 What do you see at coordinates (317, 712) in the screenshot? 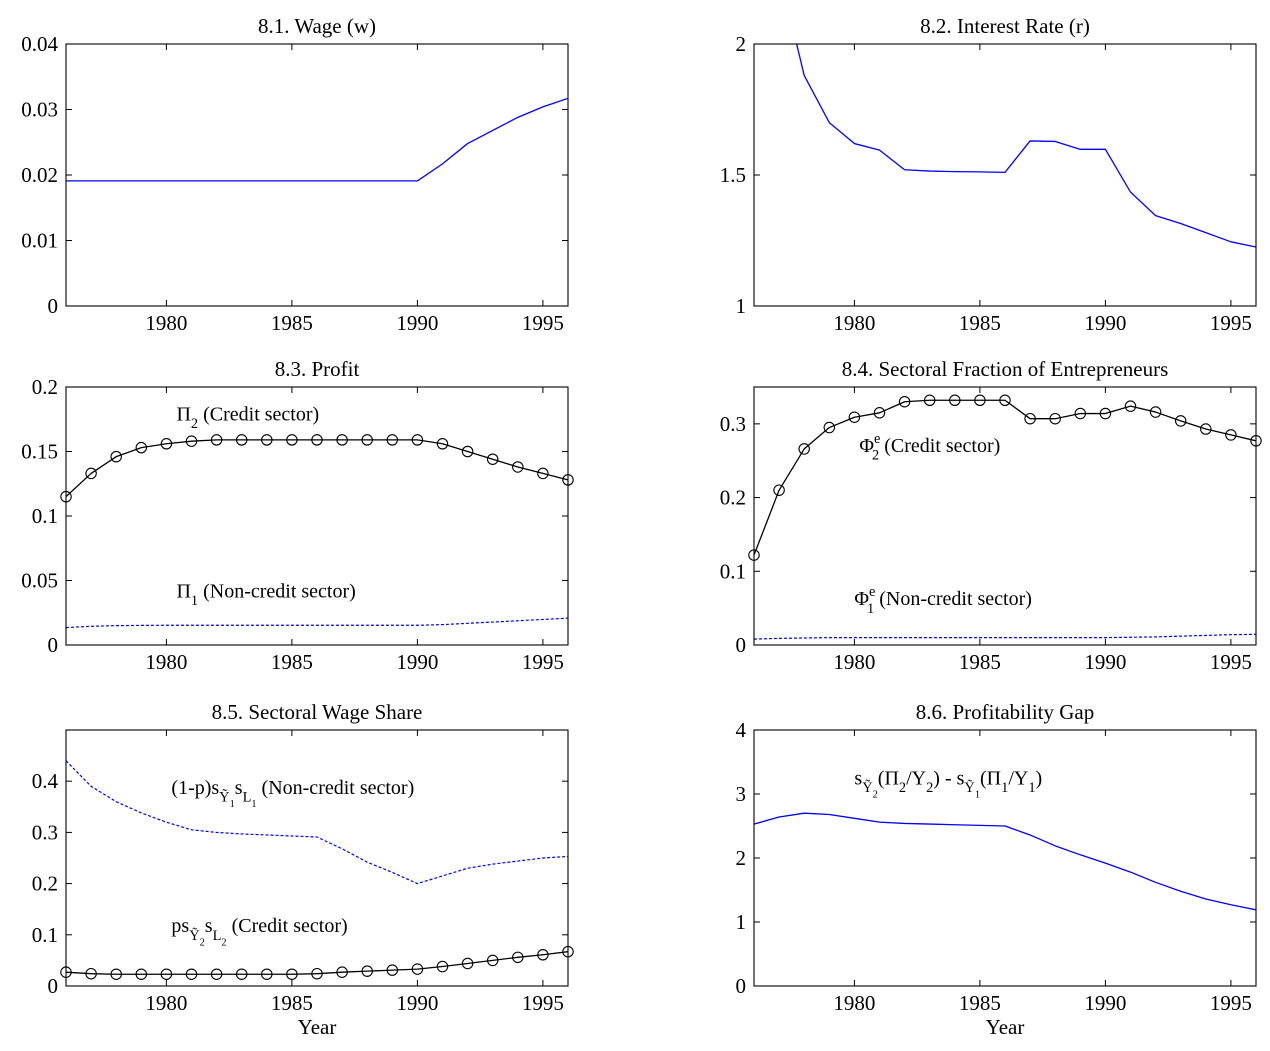
I see `chart-title: 8.5. Sectoral Wage Share` at bounding box center [317, 712].